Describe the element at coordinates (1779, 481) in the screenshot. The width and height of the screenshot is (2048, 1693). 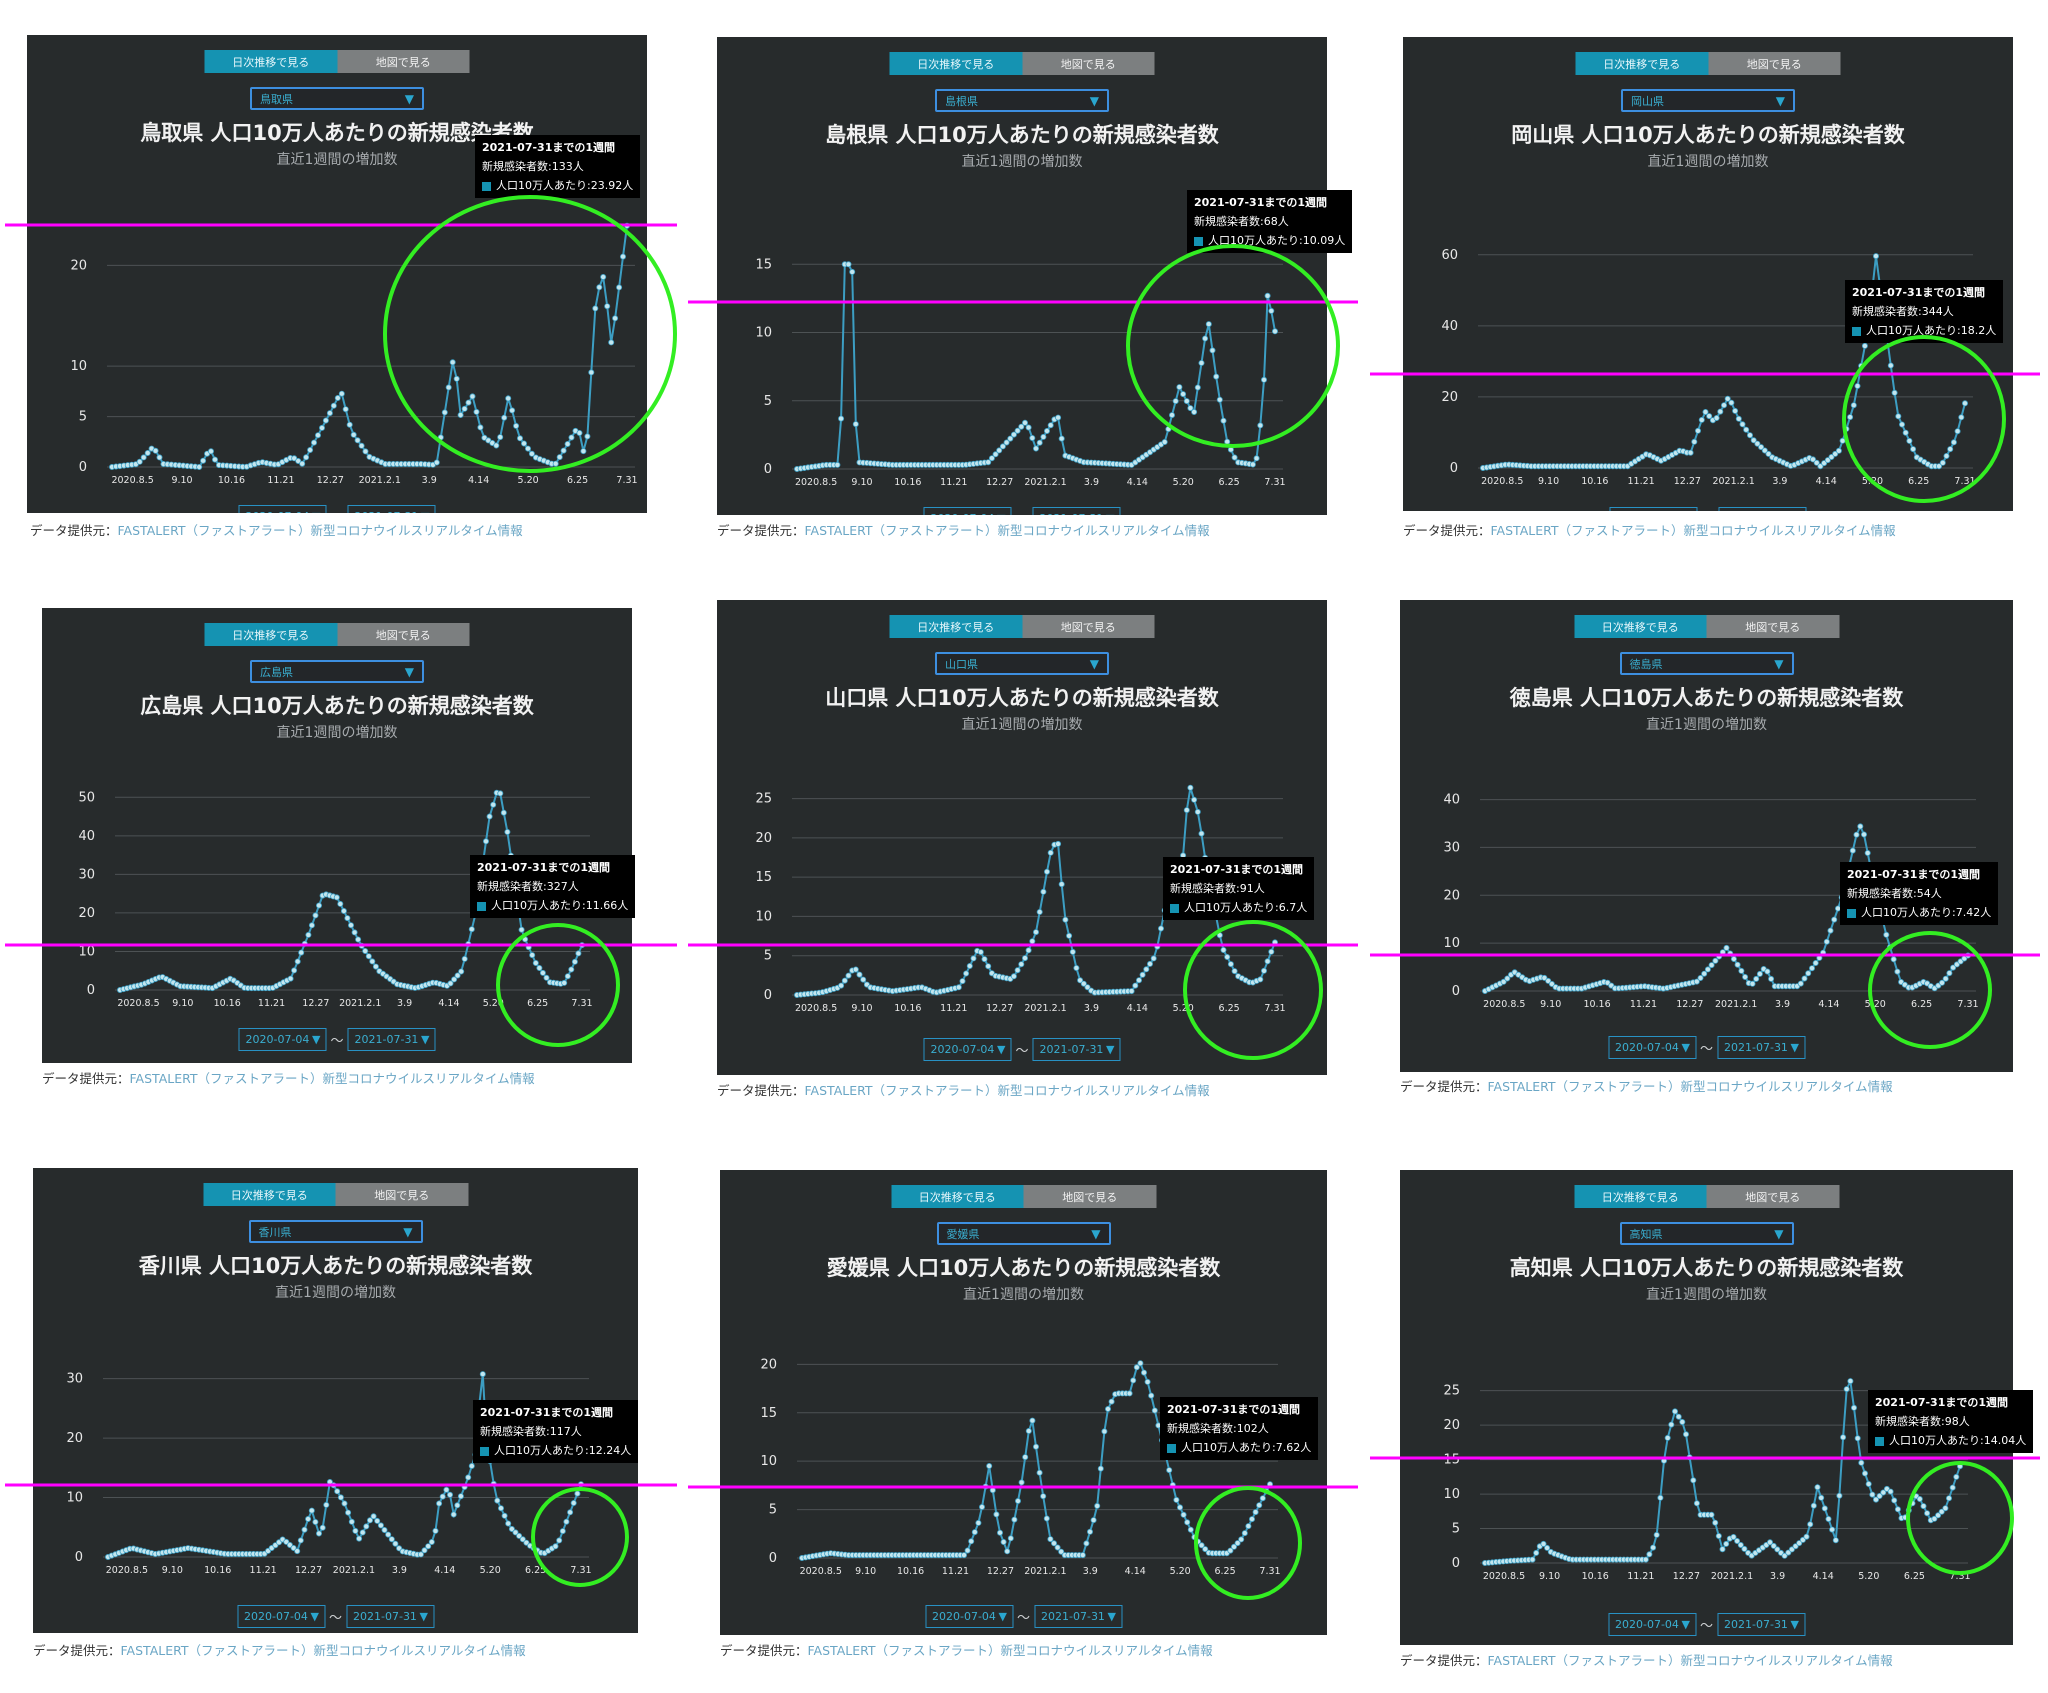
I see `x-tick-label: 3.9` at that location.